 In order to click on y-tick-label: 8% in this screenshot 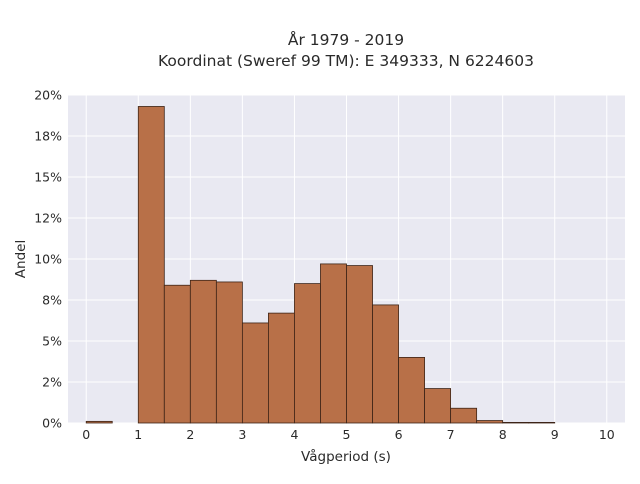, I will do `click(52, 300)`.